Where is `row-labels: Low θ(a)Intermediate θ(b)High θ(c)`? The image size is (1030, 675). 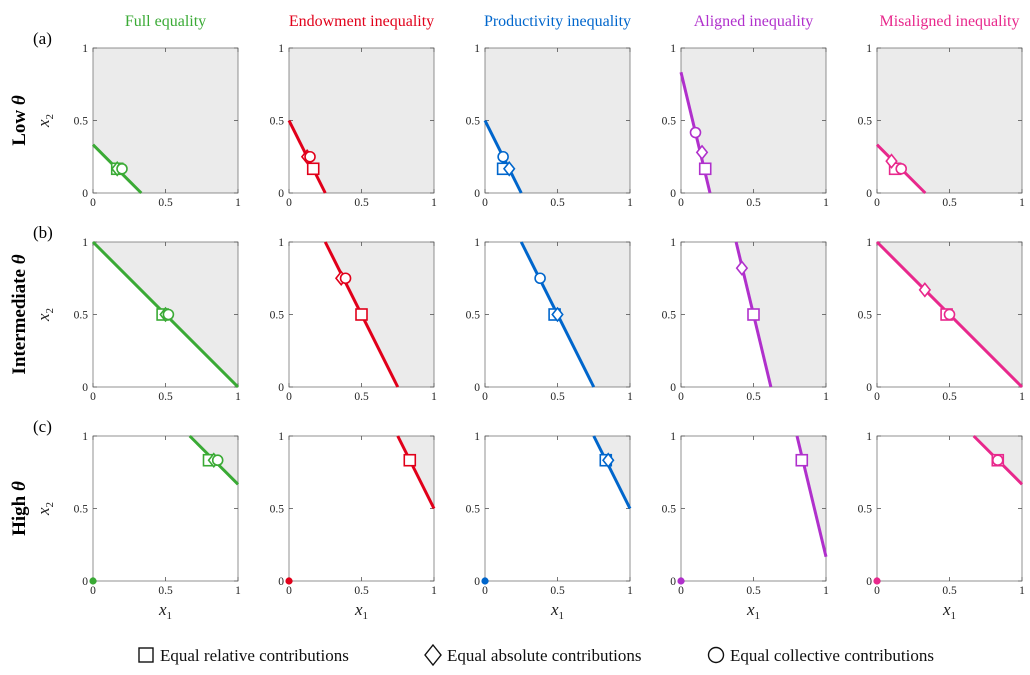 row-labels: Low θ(a)Intermediate θ(b)High θ(c) is located at coordinates (31, 282).